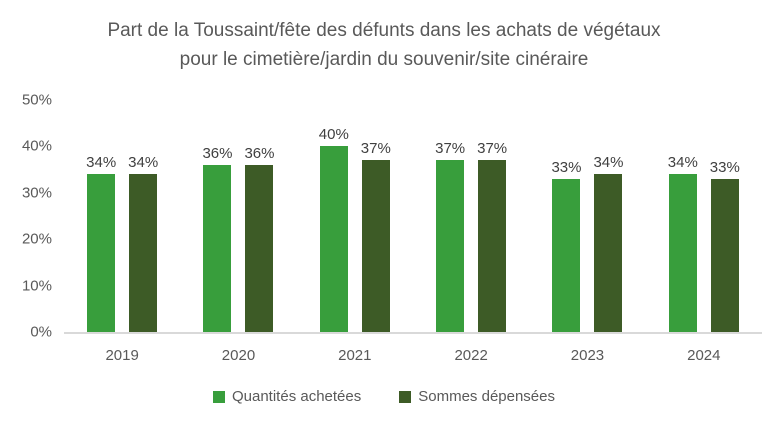 This screenshot has width=768, height=430. I want to click on bar-group-2022: 37% 37%, so click(471, 216).